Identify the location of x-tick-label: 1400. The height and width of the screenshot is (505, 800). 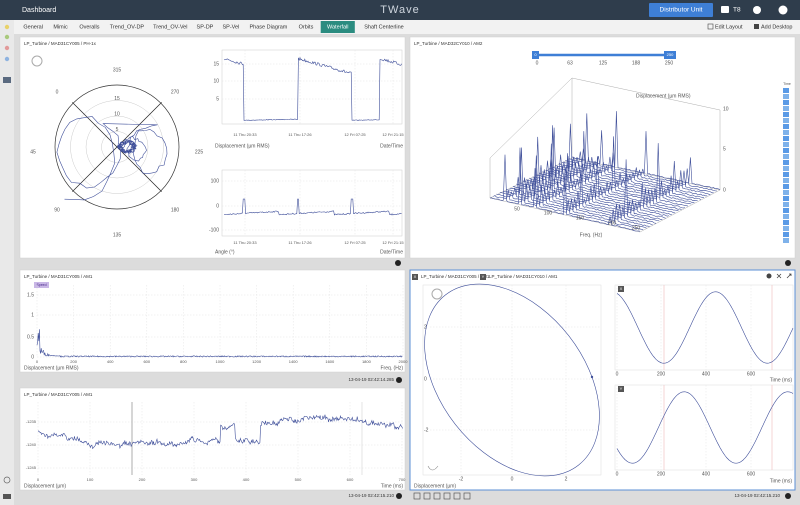
(294, 361).